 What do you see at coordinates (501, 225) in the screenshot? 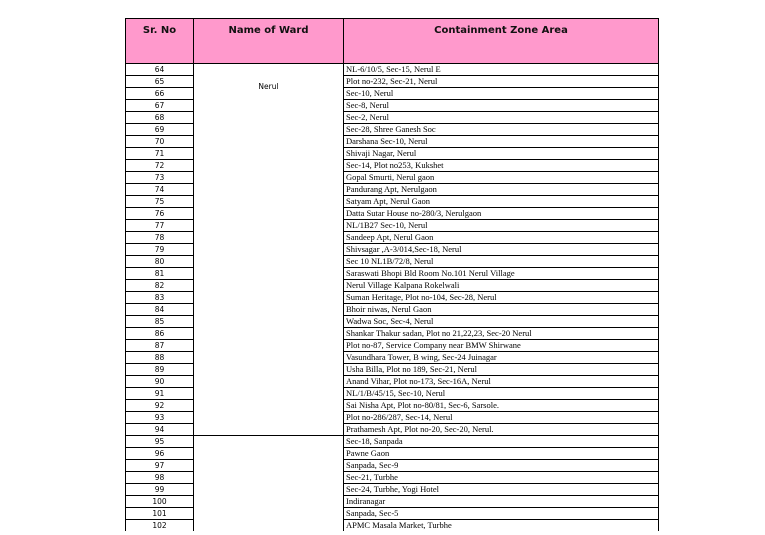
I see `zone-area-cell: NL/1B27 Sec-10, Nerul` at bounding box center [501, 225].